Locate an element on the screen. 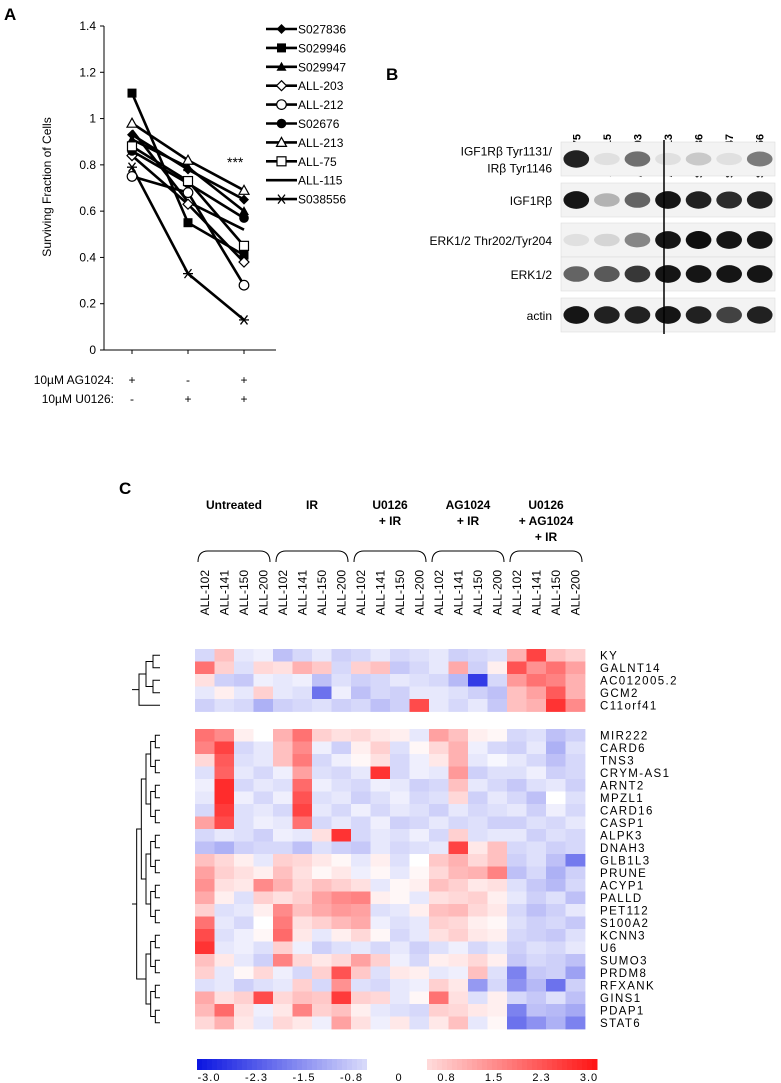 The image size is (781, 1083). panel-c-scale-label: -0.8 is located at coordinates (351, 1077).